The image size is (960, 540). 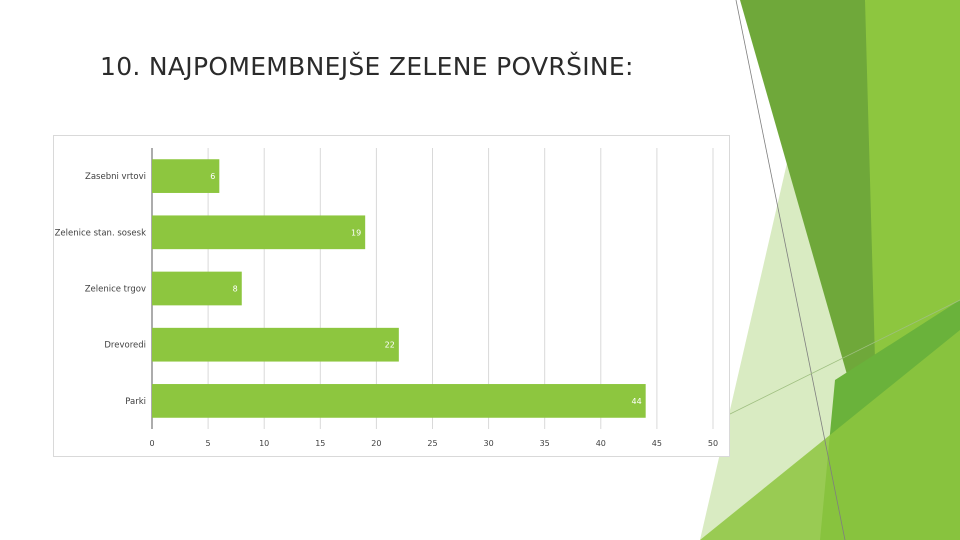 I want to click on data-label: 8, so click(x=235, y=289).